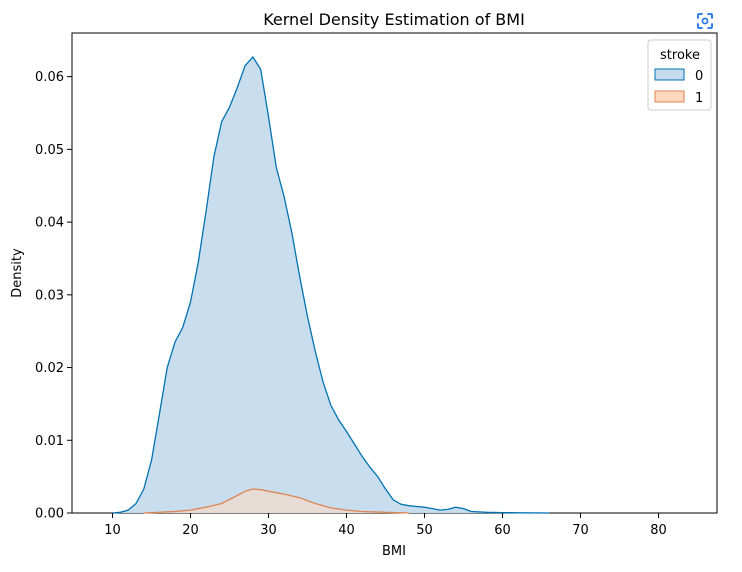 This screenshot has height=572, width=742. What do you see at coordinates (268, 530) in the screenshot?
I see `x-tick-label: 30` at bounding box center [268, 530].